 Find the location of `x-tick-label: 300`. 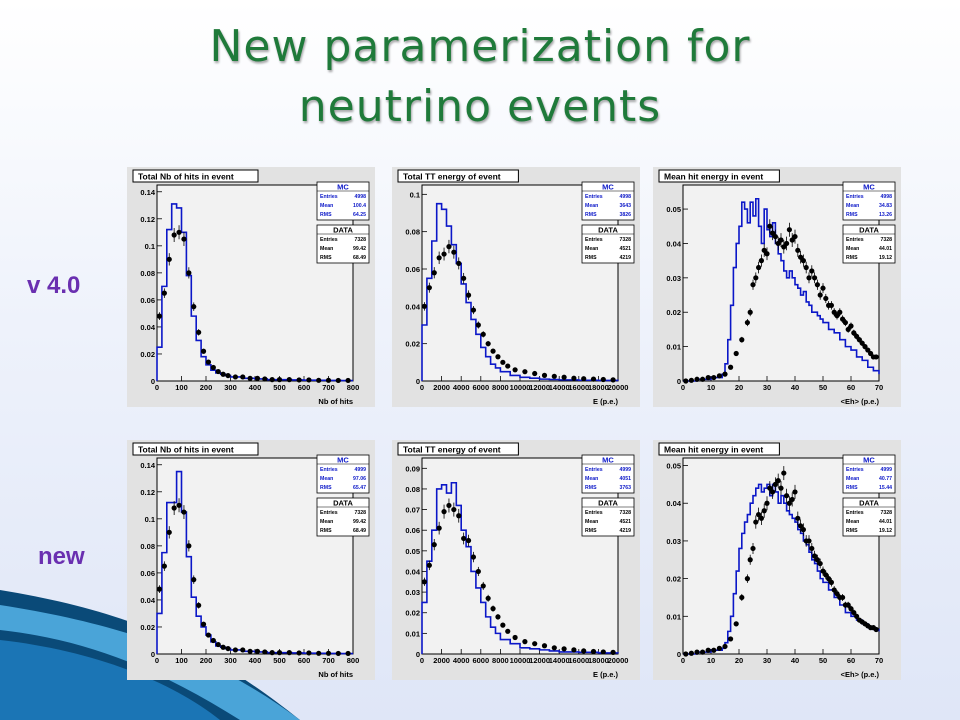

x-tick-label: 300 is located at coordinates (230, 660).